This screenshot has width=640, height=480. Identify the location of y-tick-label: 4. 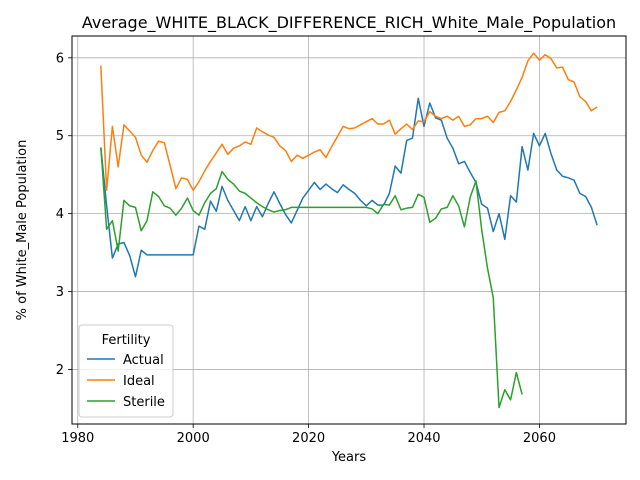
(60, 214).